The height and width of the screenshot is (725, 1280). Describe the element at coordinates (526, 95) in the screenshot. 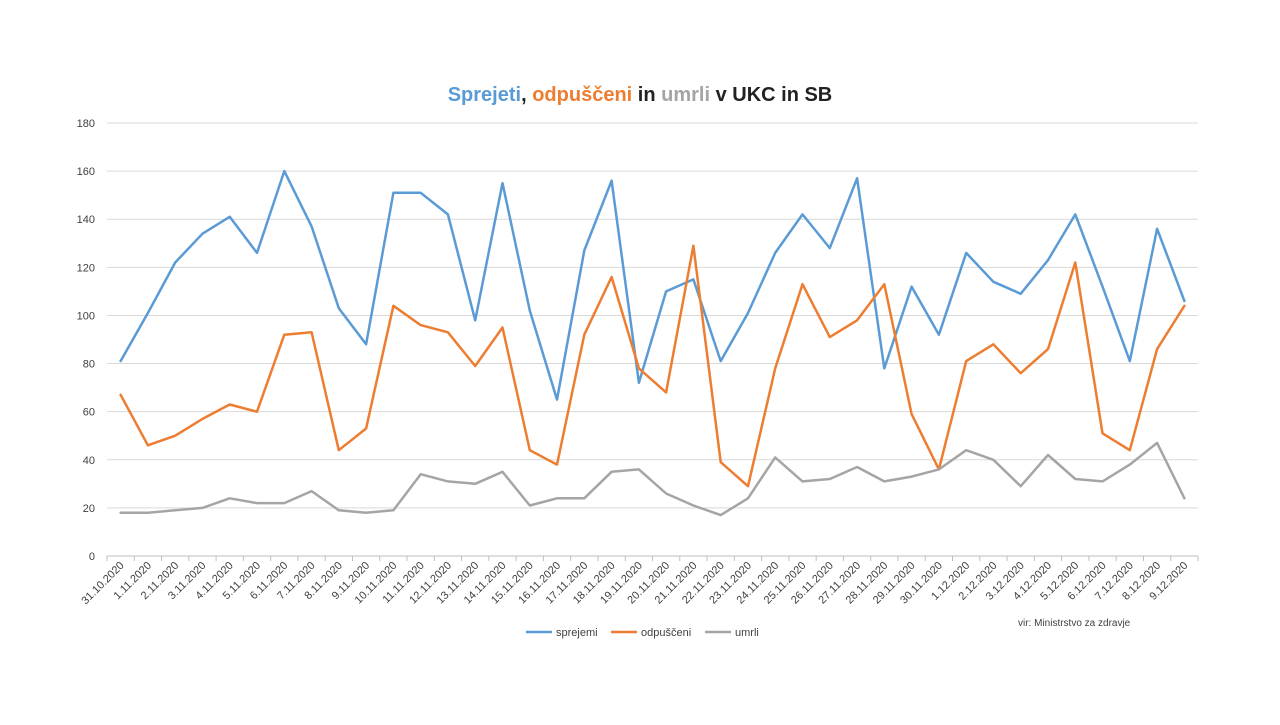

I see `chart-title-part: ,` at that location.